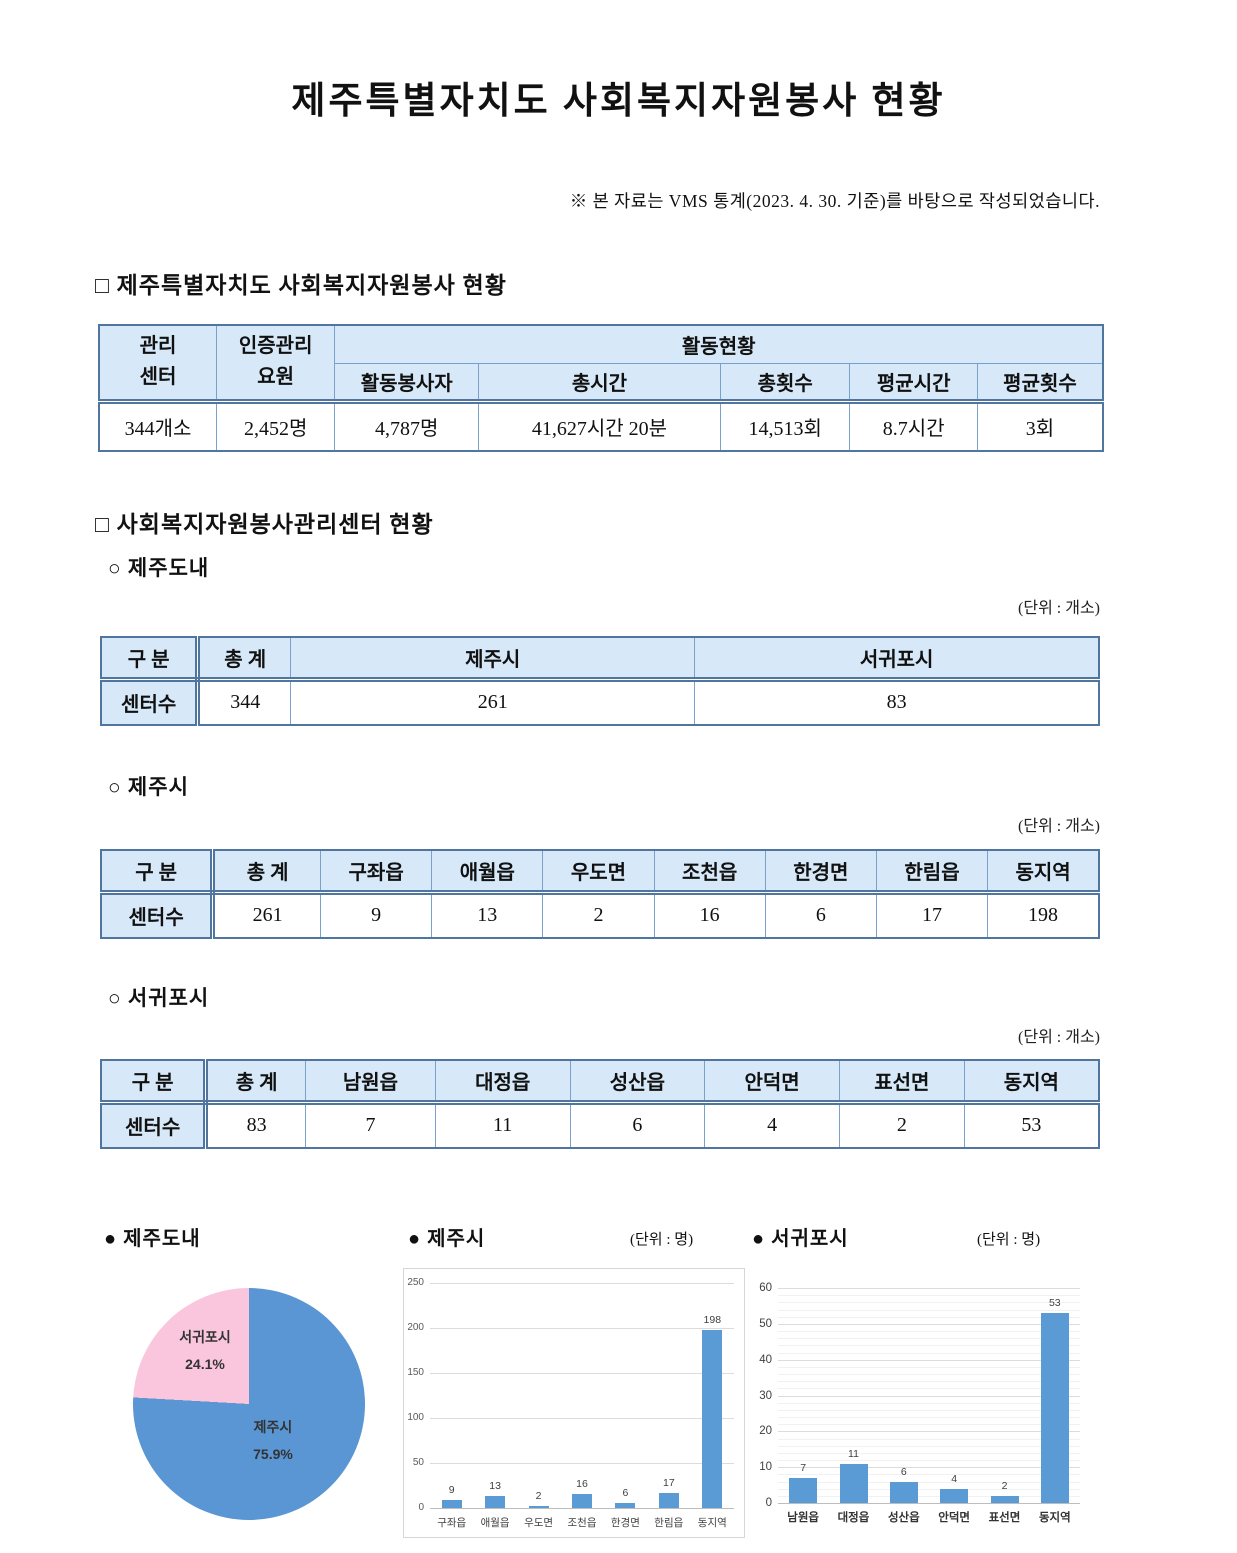 The width and height of the screenshot is (1237, 1553). I want to click on col-header-certified-staff: 인증관리 요원, so click(275, 364).